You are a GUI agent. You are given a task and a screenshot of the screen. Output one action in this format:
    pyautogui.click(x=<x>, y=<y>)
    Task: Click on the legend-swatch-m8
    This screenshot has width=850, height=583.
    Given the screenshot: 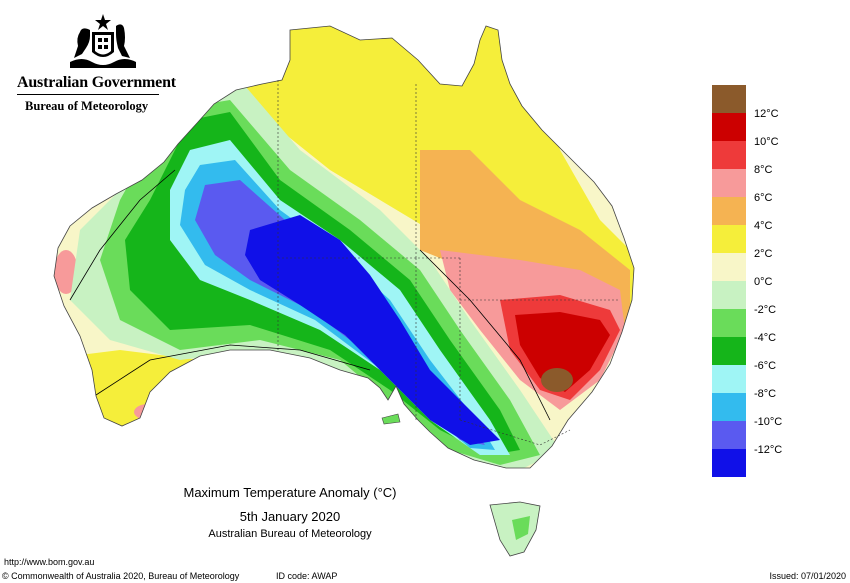 What is the action you would take?
    pyautogui.click(x=729, y=379)
    